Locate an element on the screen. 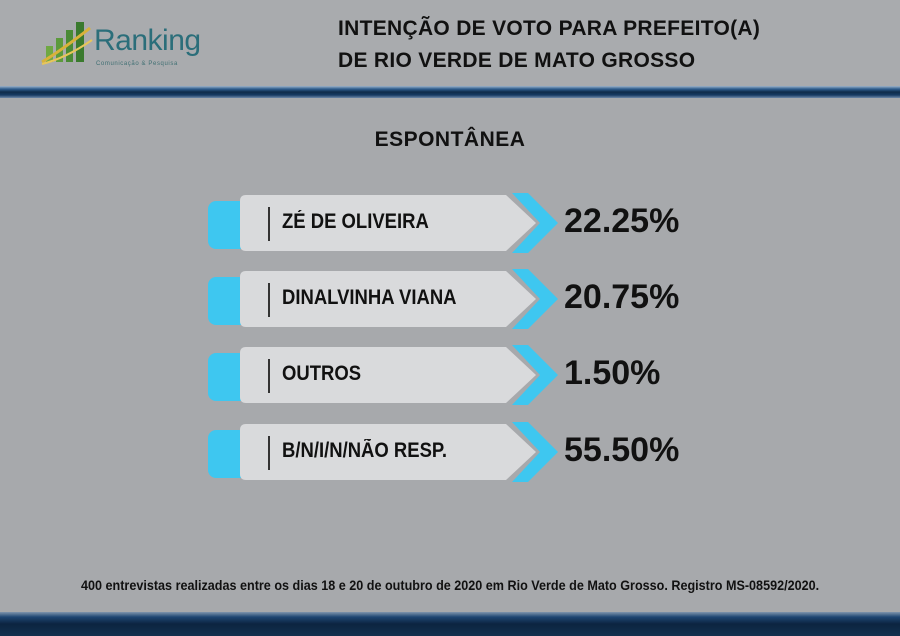 This screenshot has width=900, height=636. title-line-1: INTENÇÃO DE VOTO PARA PREFEITO(A) is located at coordinates (549, 28).